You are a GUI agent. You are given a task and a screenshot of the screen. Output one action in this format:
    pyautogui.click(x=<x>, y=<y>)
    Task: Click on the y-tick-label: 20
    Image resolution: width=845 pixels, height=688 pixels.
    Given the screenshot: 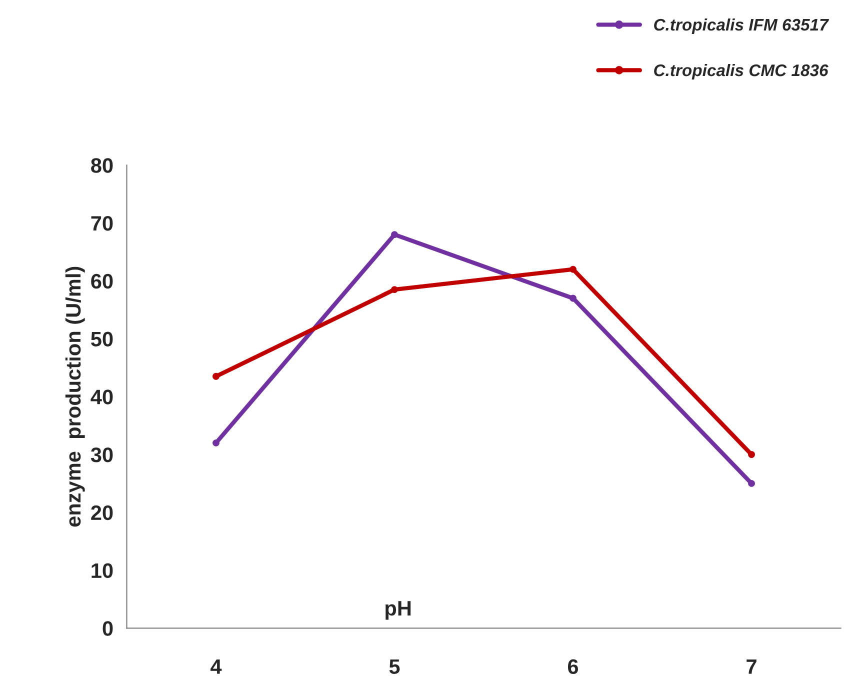 What is the action you would take?
    pyautogui.click(x=102, y=512)
    